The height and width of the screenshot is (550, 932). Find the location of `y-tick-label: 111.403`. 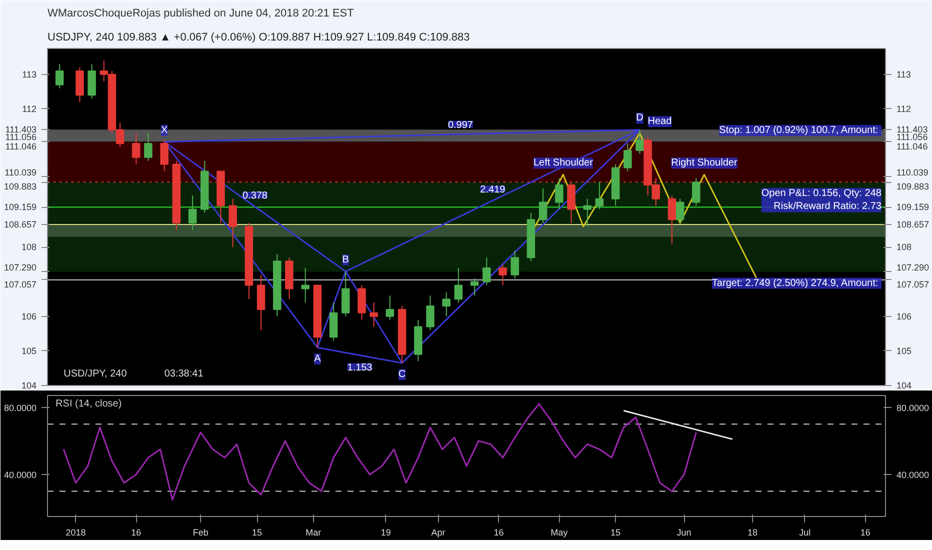

y-tick-label: 111.403 is located at coordinates (21, 129).